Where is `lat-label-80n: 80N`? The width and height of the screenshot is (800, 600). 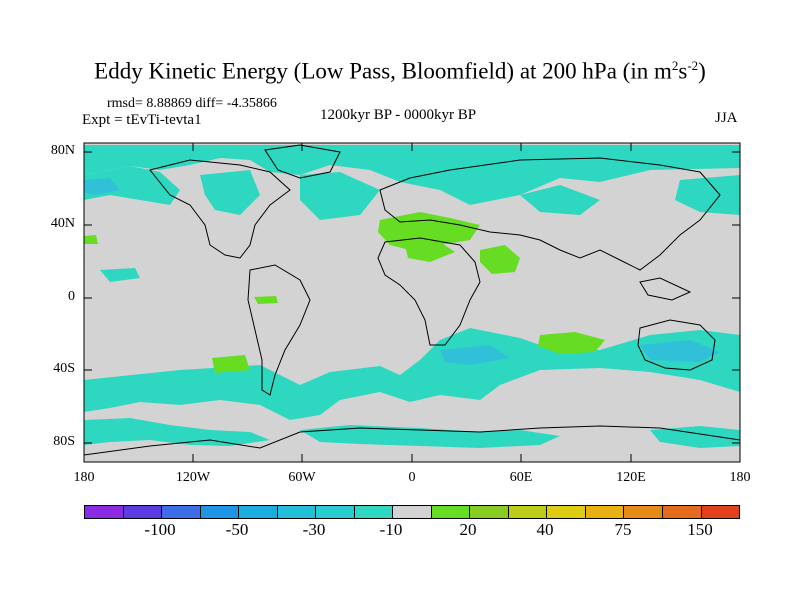
lat-label-80n: 80N is located at coordinates (62, 150).